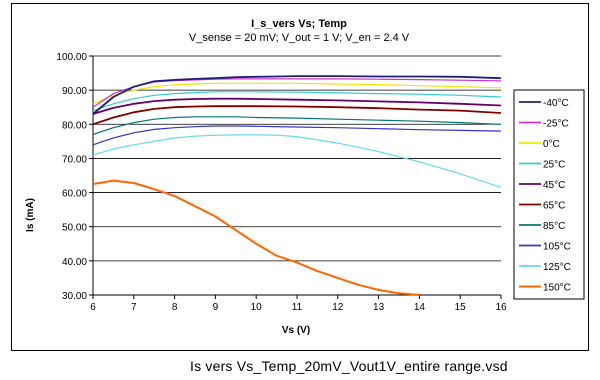 This screenshot has height=380, width=600. Describe the element at coordinates (93, 307) in the screenshot. I see `x-tick-label: 6` at that location.